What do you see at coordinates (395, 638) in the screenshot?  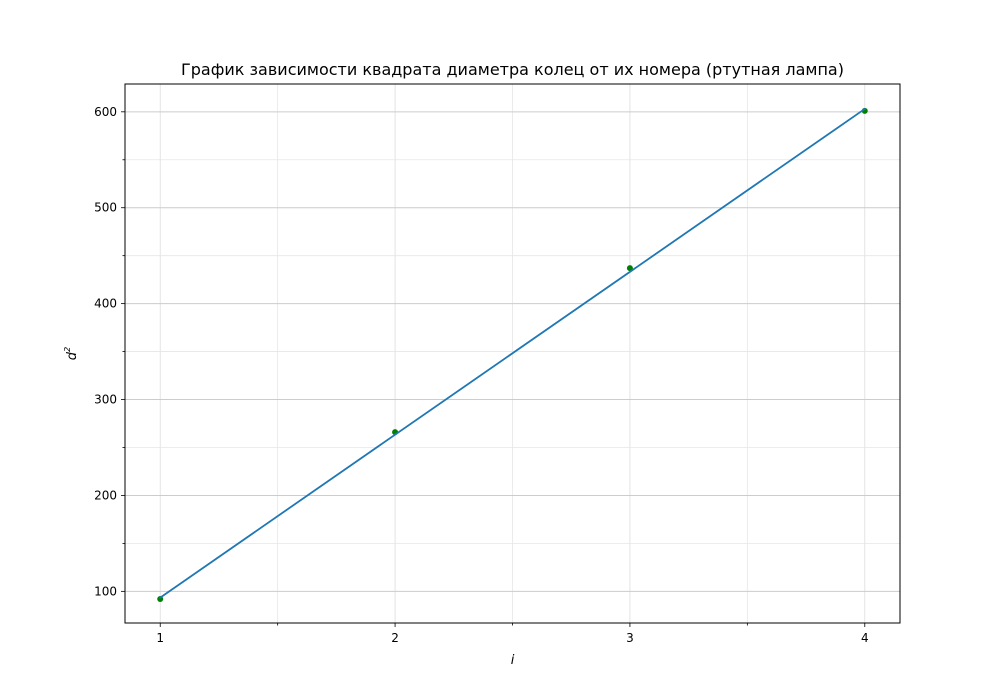 I see `x-tick-label: 2` at bounding box center [395, 638].